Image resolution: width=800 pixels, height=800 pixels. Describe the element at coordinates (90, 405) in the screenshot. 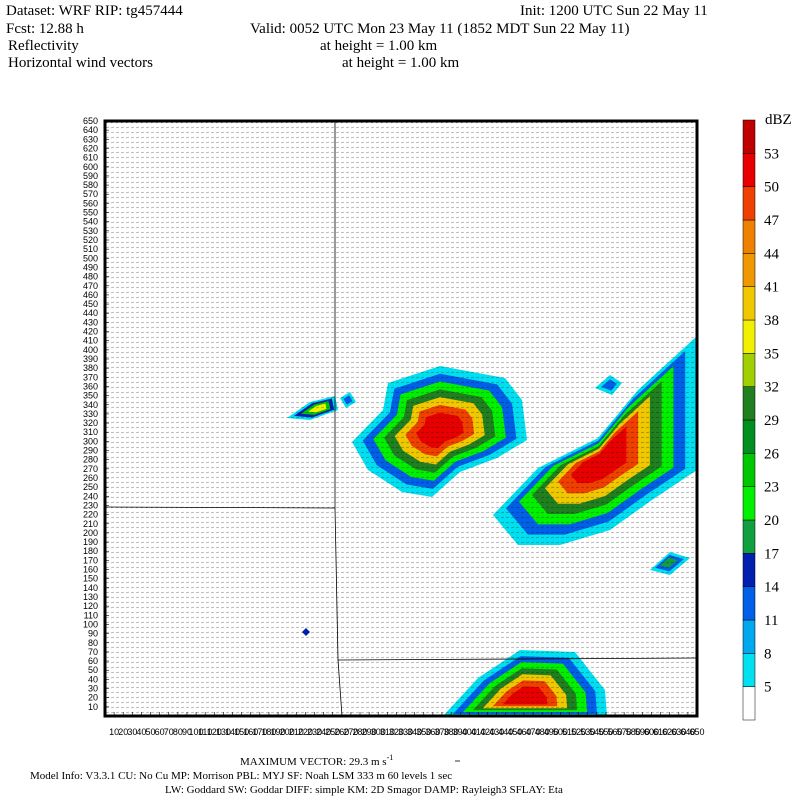

I see `y-tick-label: 340` at that location.